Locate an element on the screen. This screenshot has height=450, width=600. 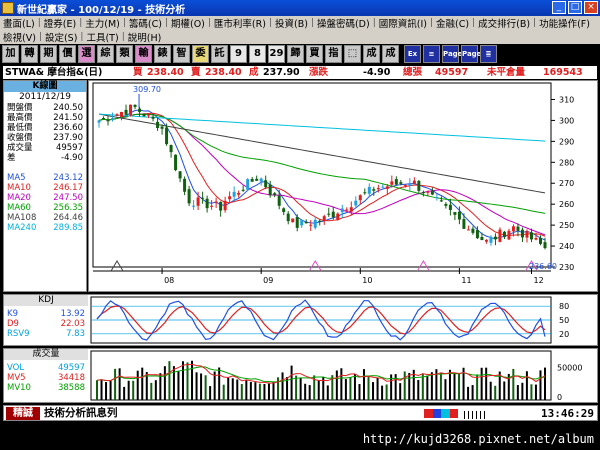
input-icon: 輸 is located at coordinates (143, 54).